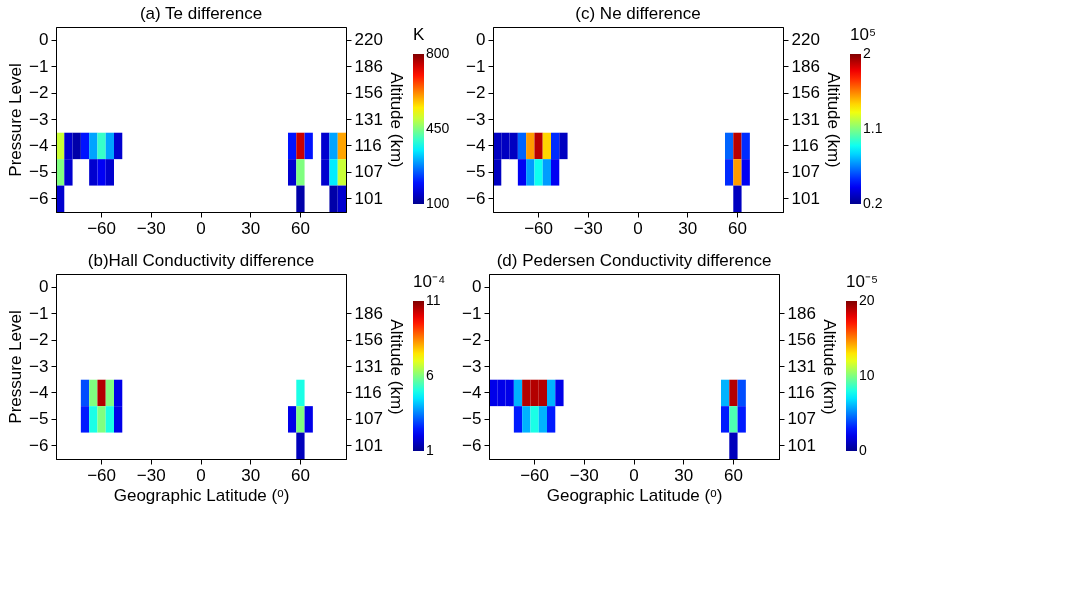  What do you see at coordinates (862, 281) in the screenshot?
I see `color-bar-title: 10⁻⁵` at bounding box center [862, 281].